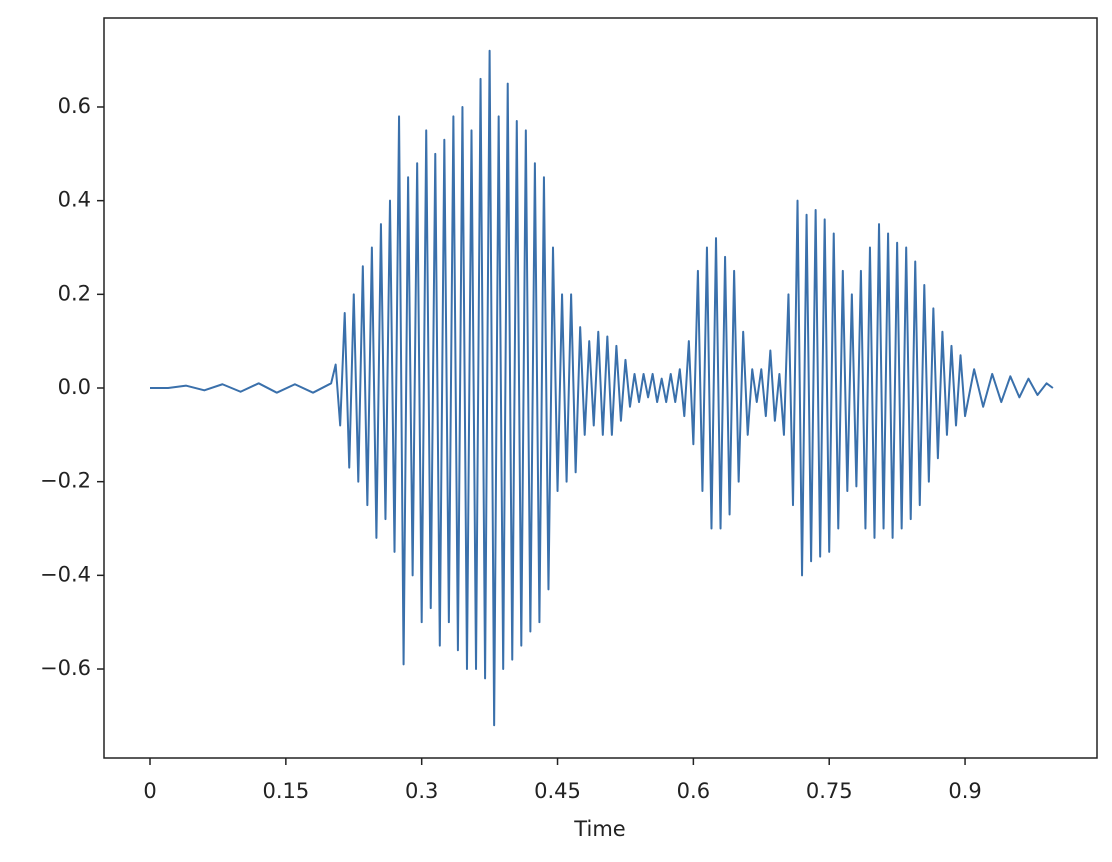  What do you see at coordinates (829, 791) in the screenshot?
I see `x-tick-label: 0.75` at bounding box center [829, 791].